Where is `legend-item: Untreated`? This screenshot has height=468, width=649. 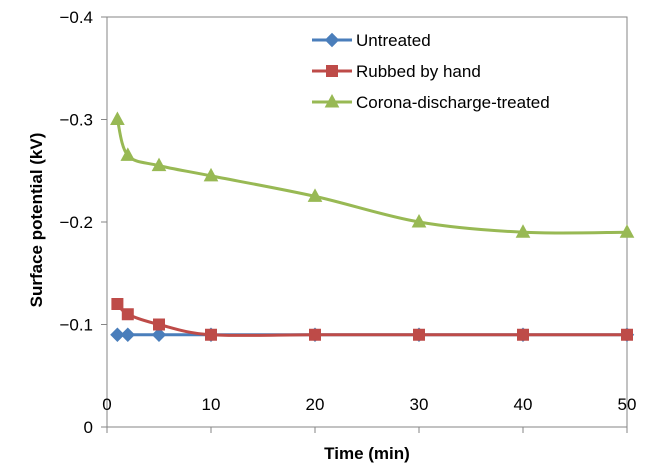 legend-item: Untreated is located at coordinates (371, 40).